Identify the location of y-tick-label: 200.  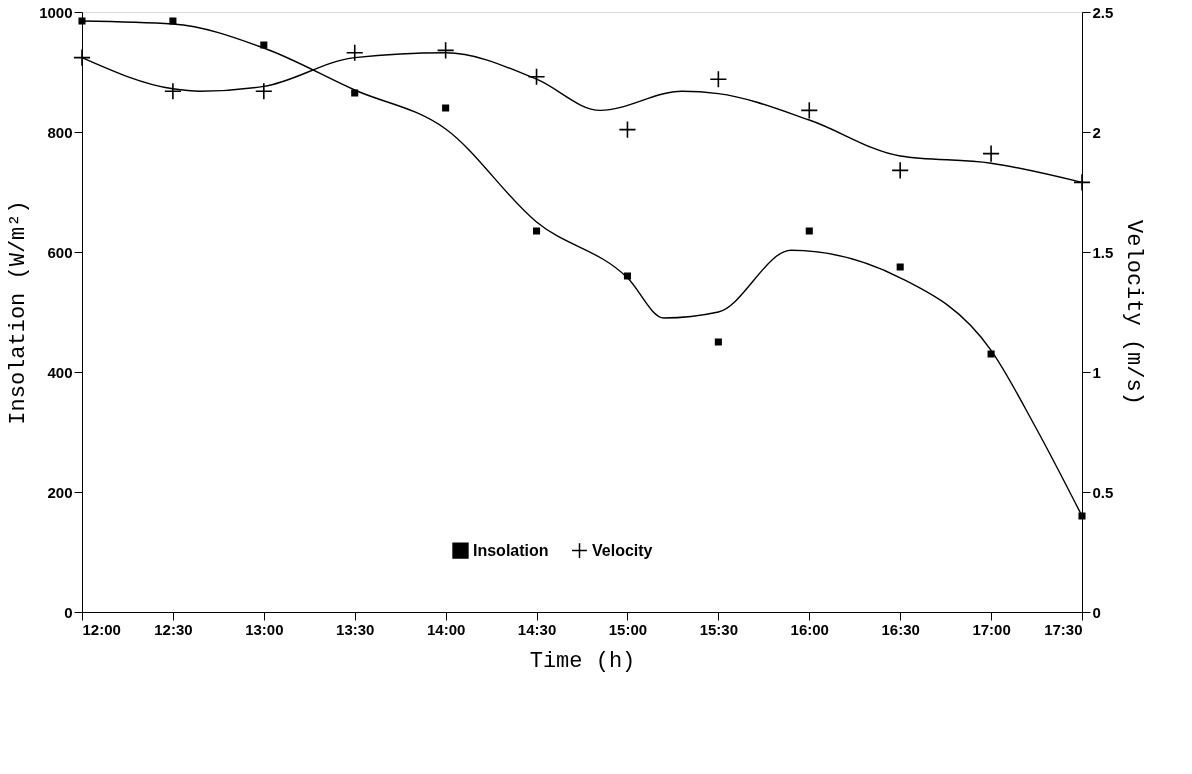
(60, 492).